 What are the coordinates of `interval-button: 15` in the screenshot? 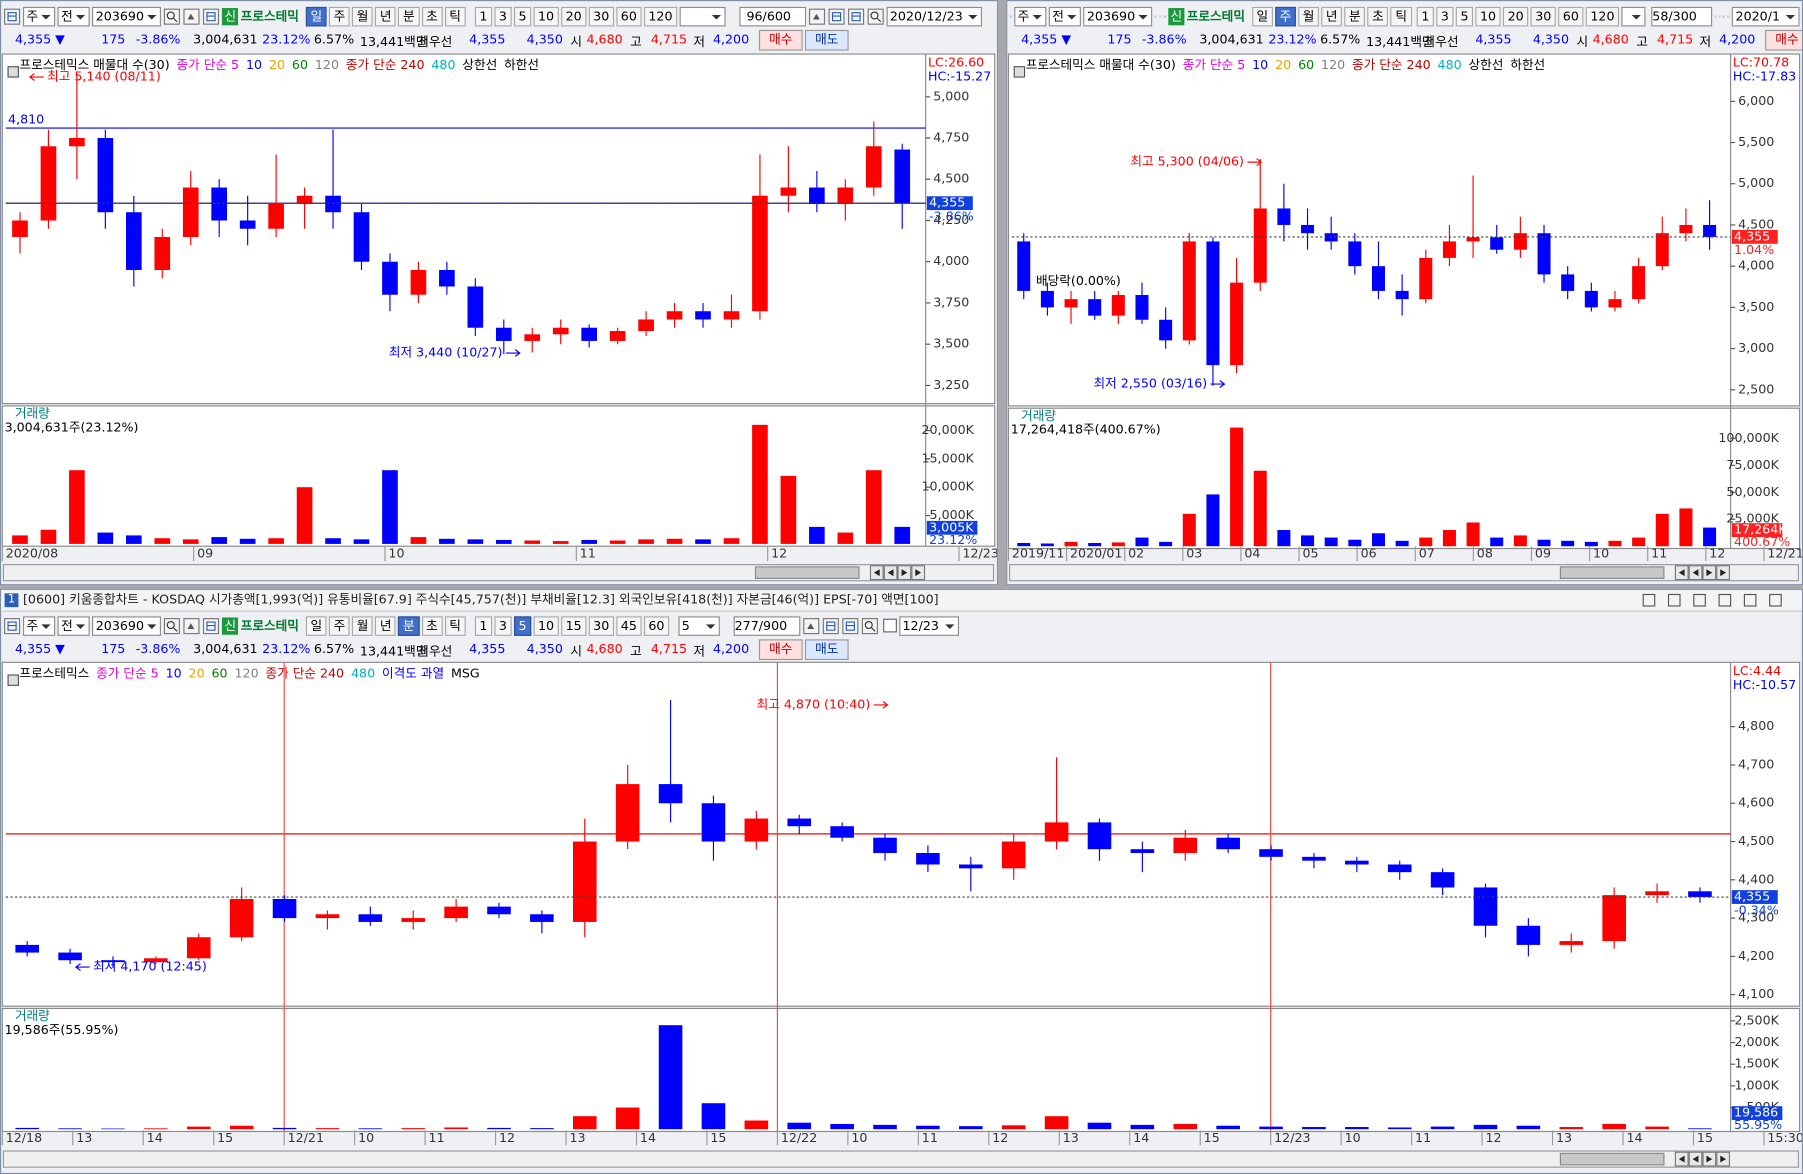 It's located at (573, 625).